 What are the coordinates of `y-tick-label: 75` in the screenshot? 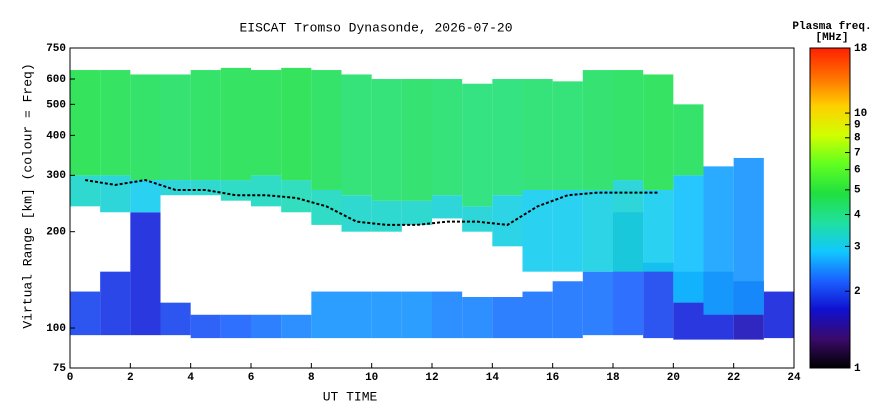 It's located at (60, 369).